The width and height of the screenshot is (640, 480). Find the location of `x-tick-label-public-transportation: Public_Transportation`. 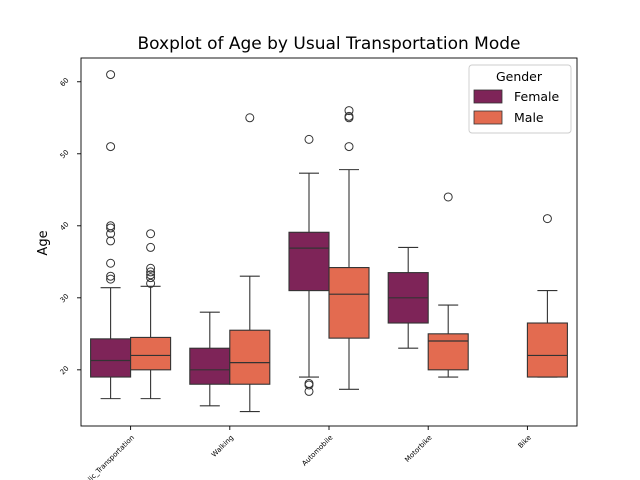

x-tick-label-public-transportation: Public_Transportation is located at coordinates (106, 457).